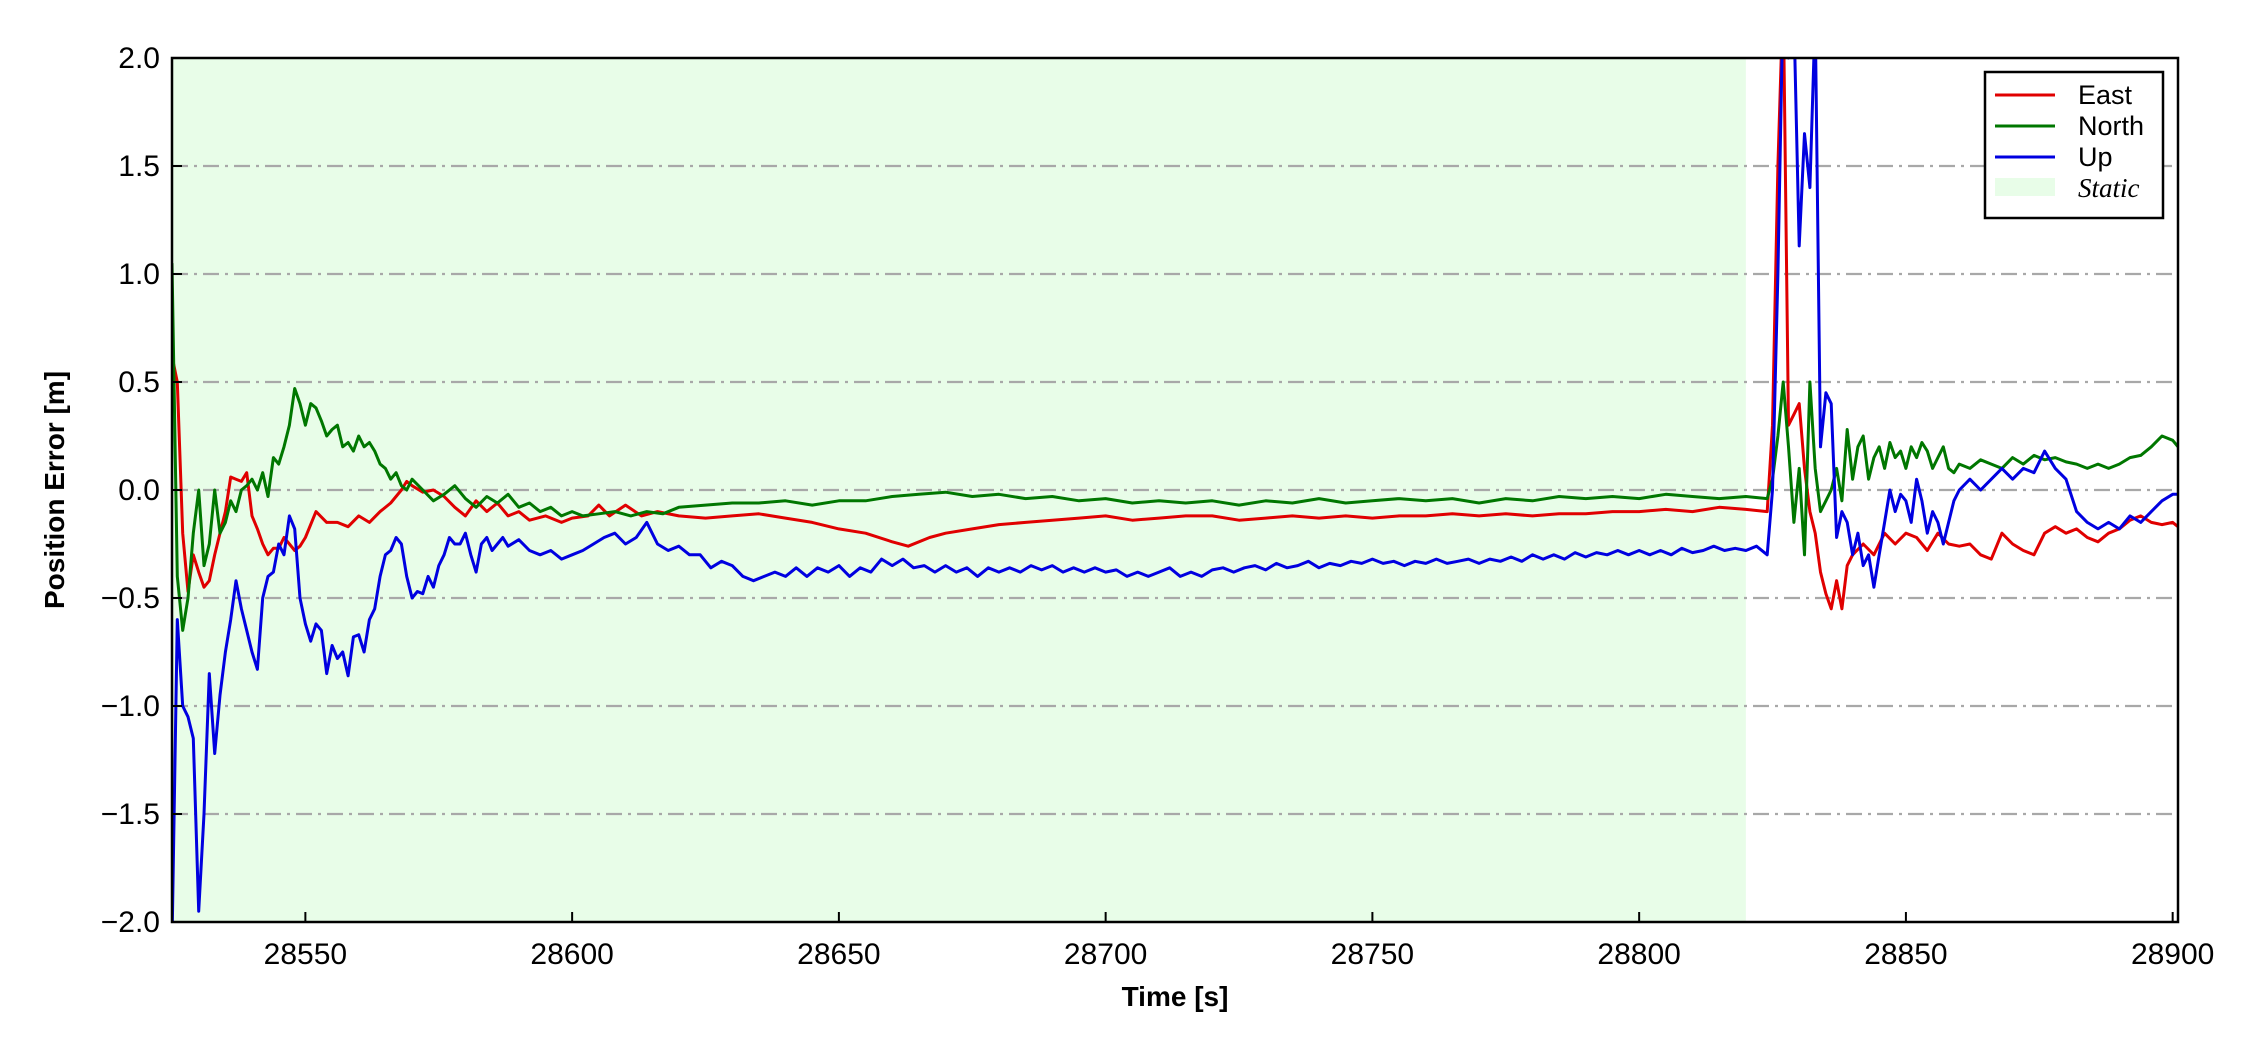 This screenshot has height=1050, width=2250. What do you see at coordinates (2095, 157) in the screenshot?
I see `legend-label-up: Up` at bounding box center [2095, 157].